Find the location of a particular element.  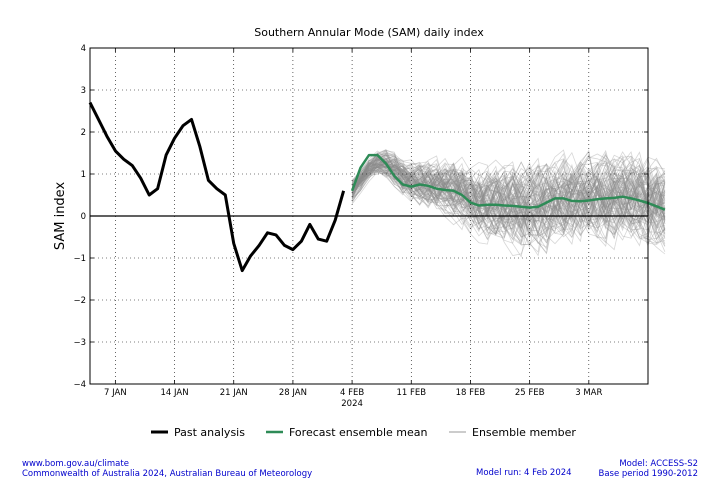

y-tick-label: 3 is located at coordinates (83, 91).